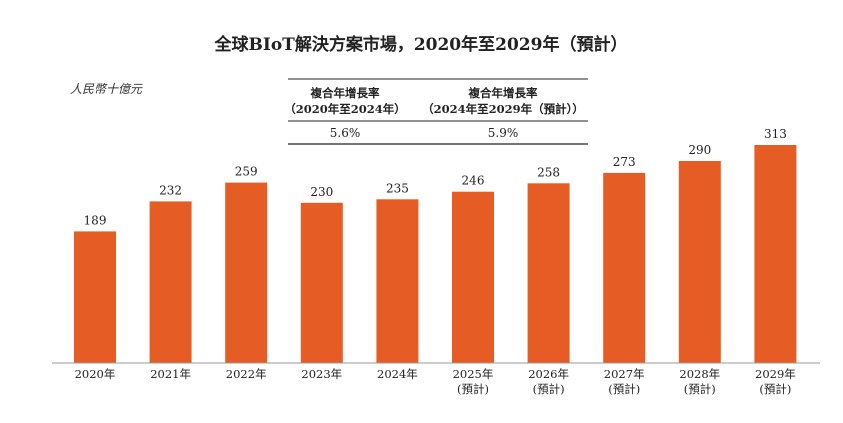  I want to click on cagr-2-value: 5.9%, so click(503, 133).